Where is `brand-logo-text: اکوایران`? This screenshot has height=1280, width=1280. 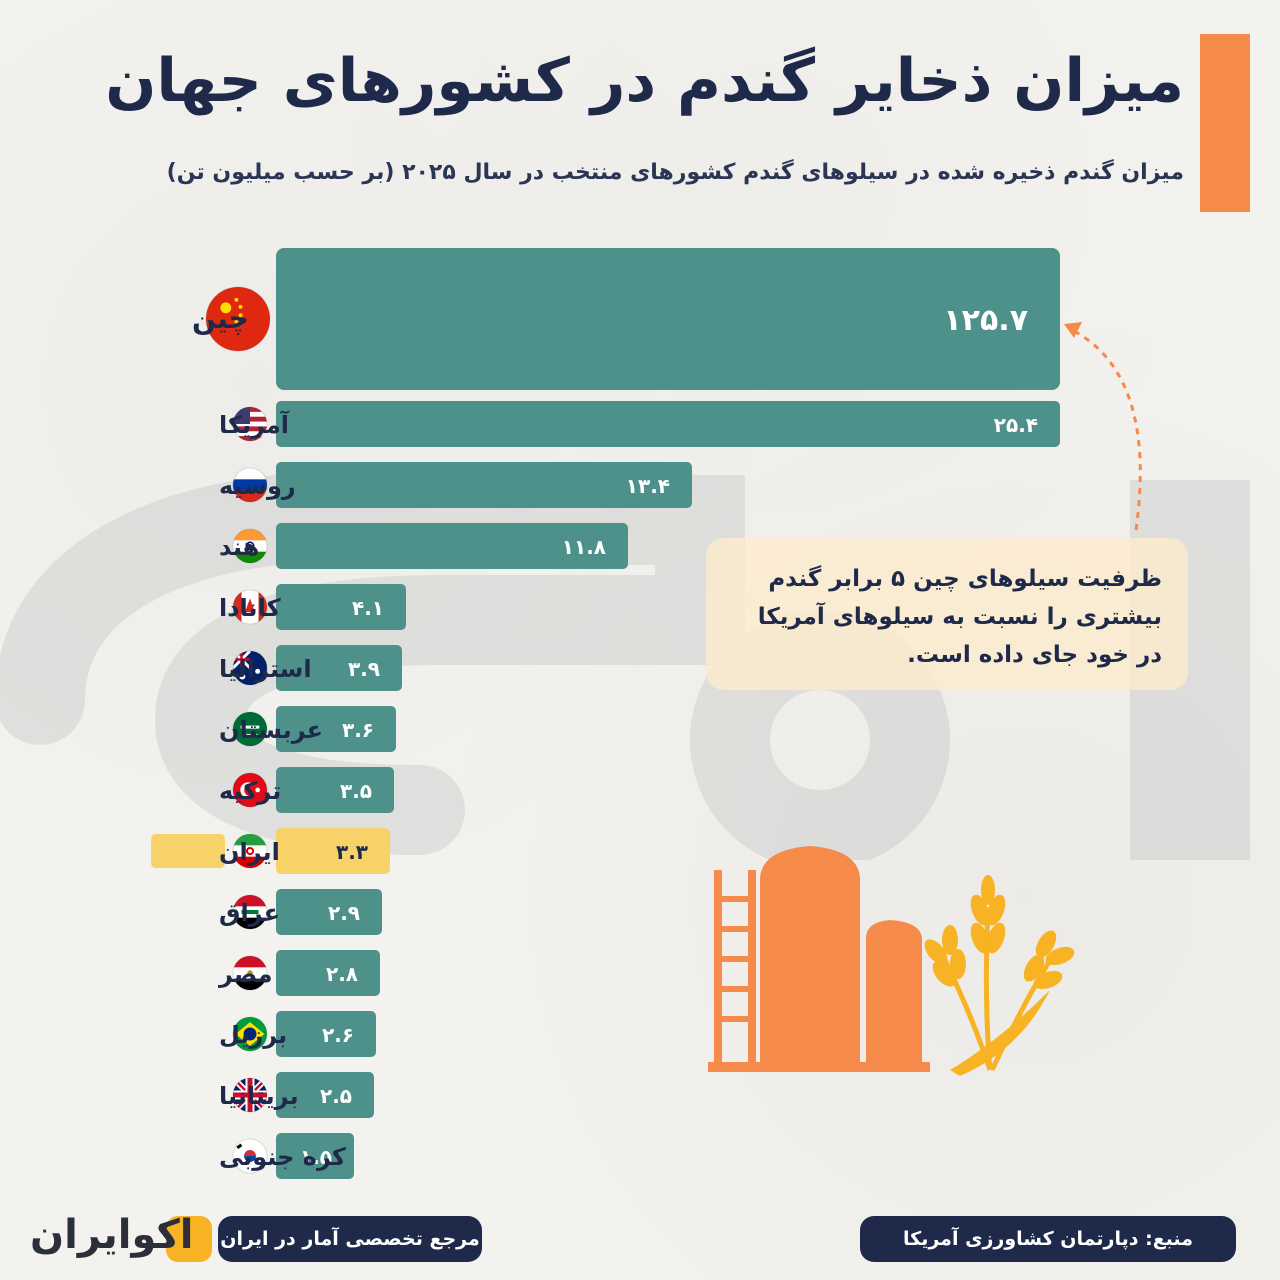 brand-logo-text: اکوایران is located at coordinates (112, 1235).